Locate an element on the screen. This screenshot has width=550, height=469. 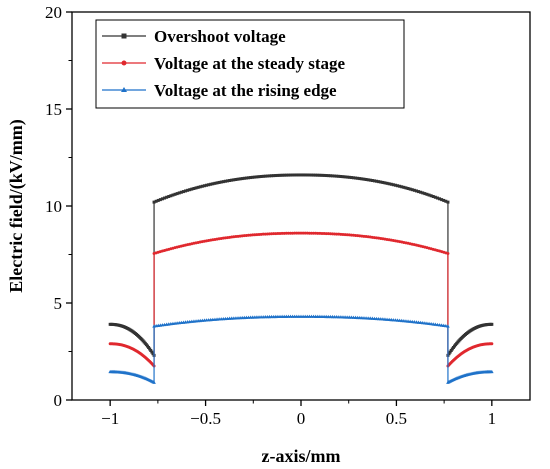
legend-label: Overshoot voltage is located at coordinates (220, 36).